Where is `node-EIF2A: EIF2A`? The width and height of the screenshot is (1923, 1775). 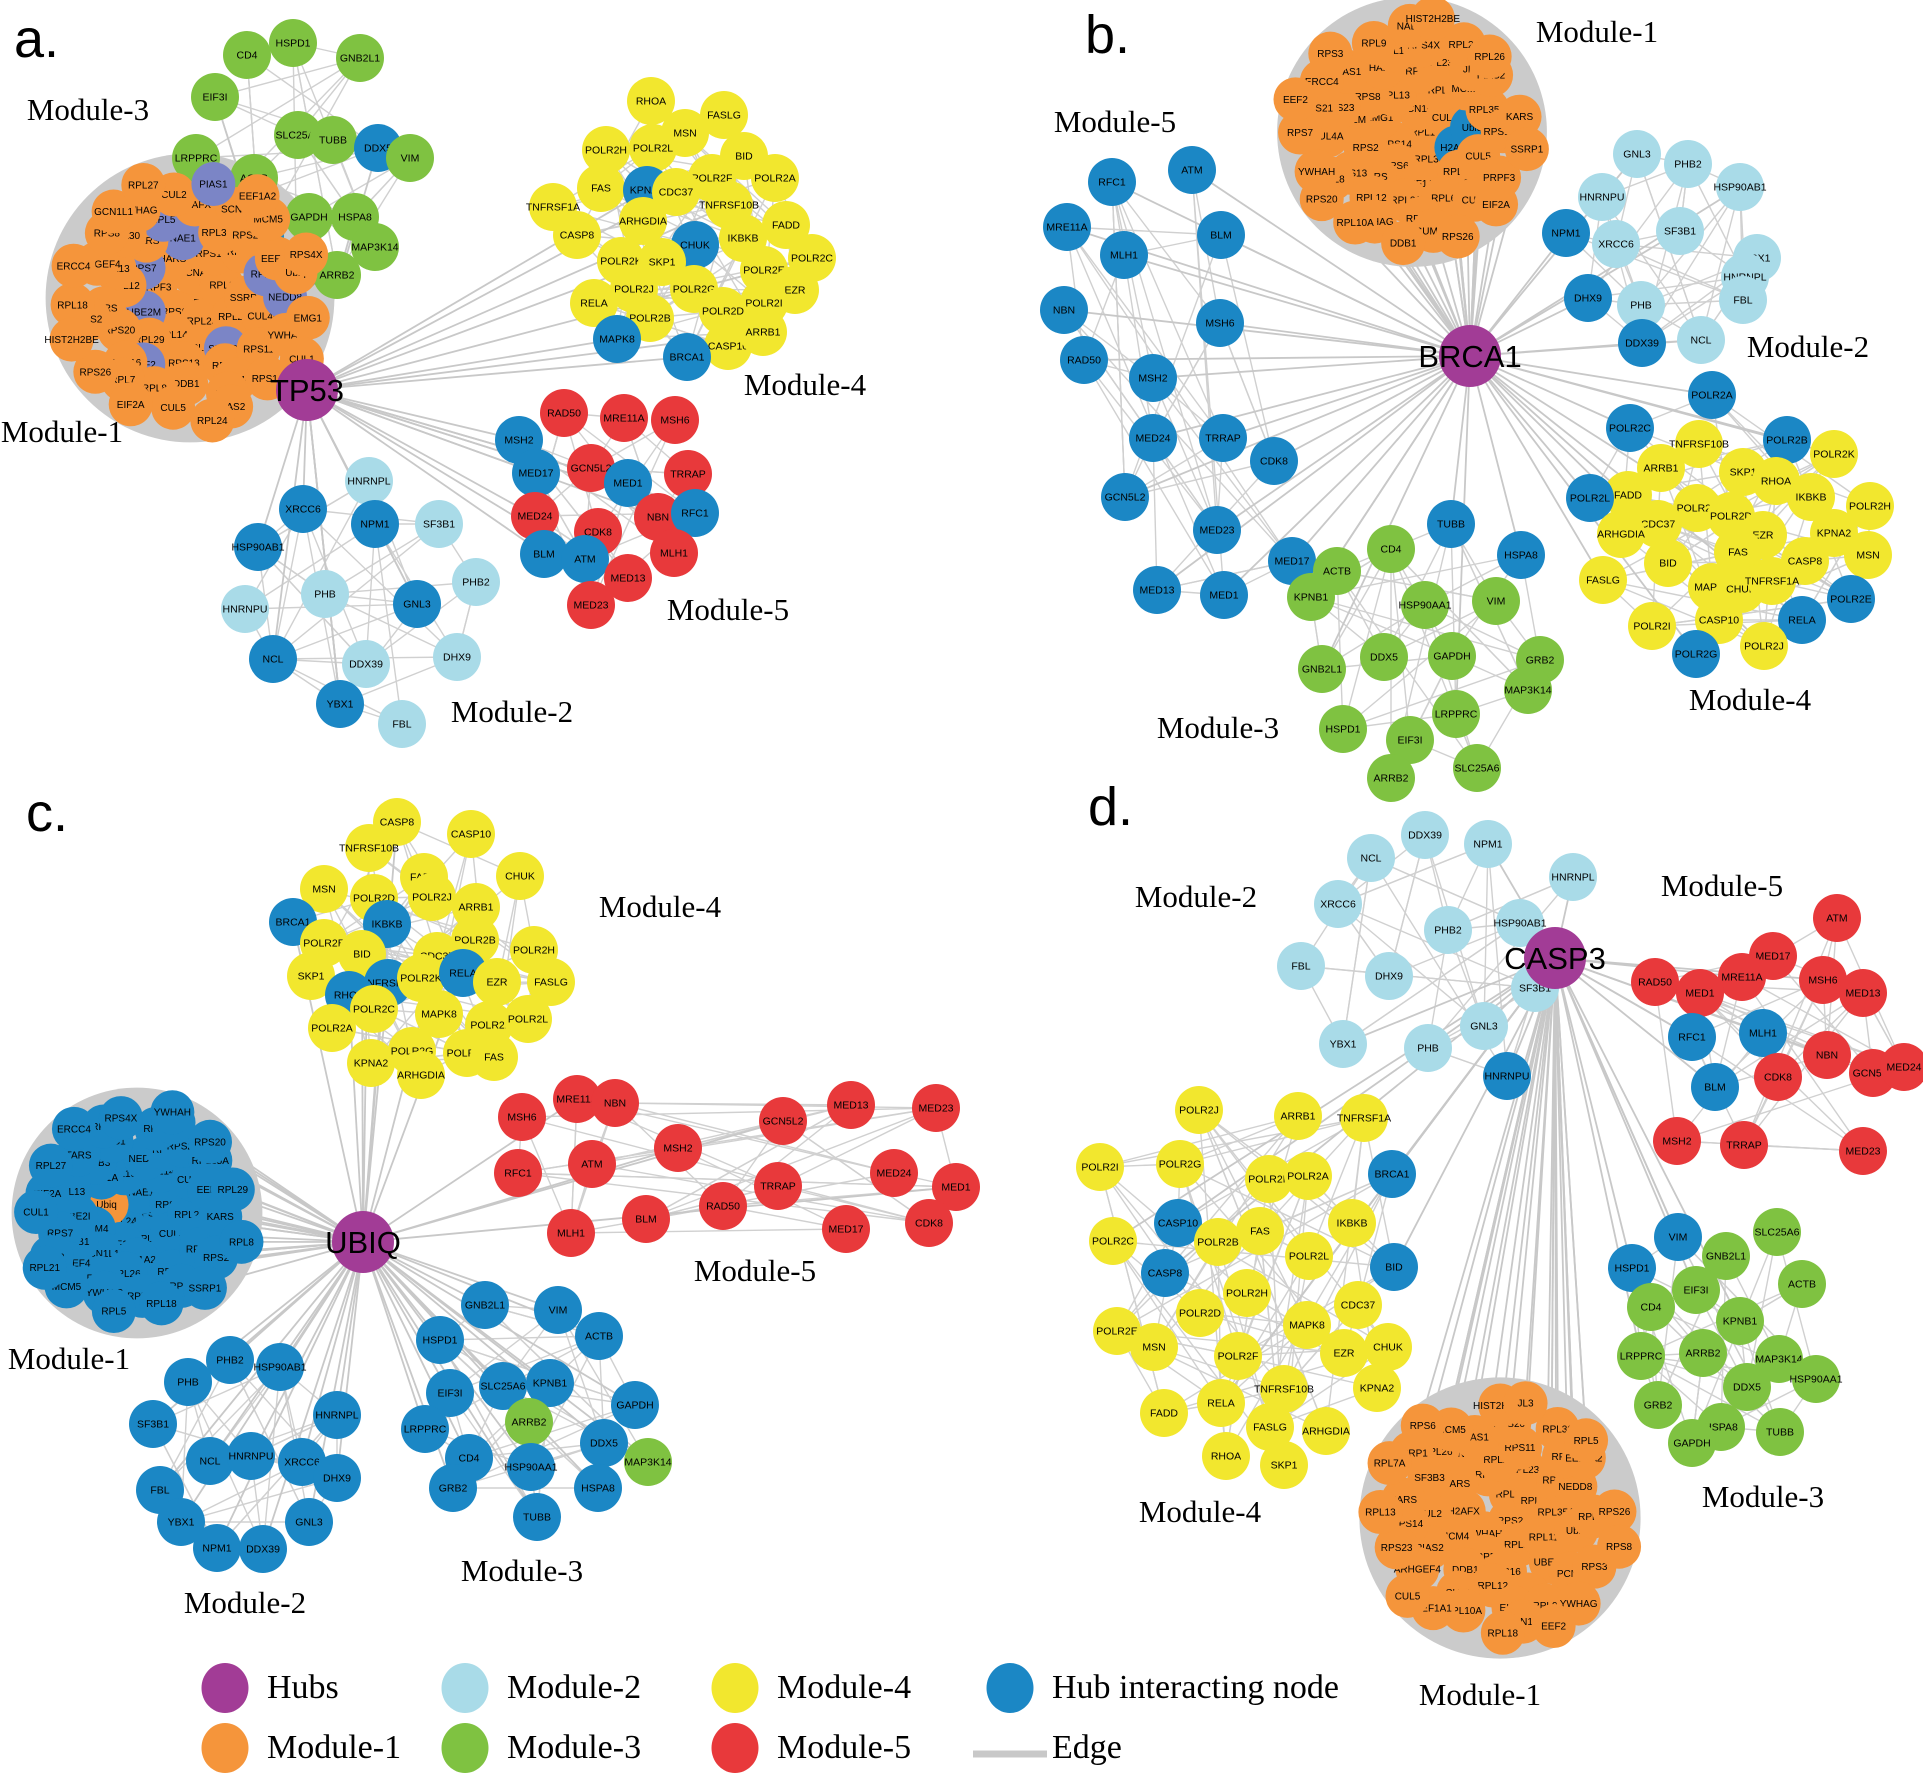 node-EIF2A: EIF2A is located at coordinates (130, 404).